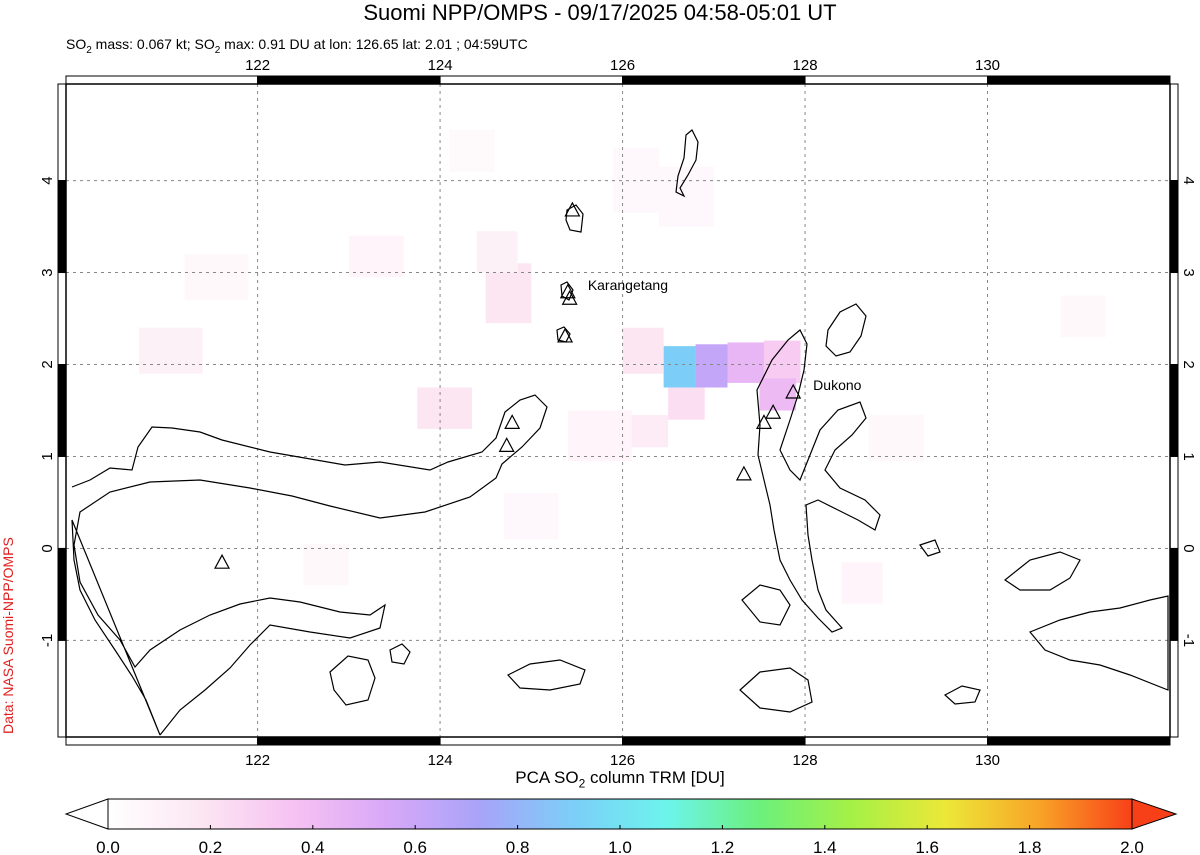 This screenshot has width=1200, height=855. I want to click on volcano-labels: Karangetang Dukono, so click(725, 335).